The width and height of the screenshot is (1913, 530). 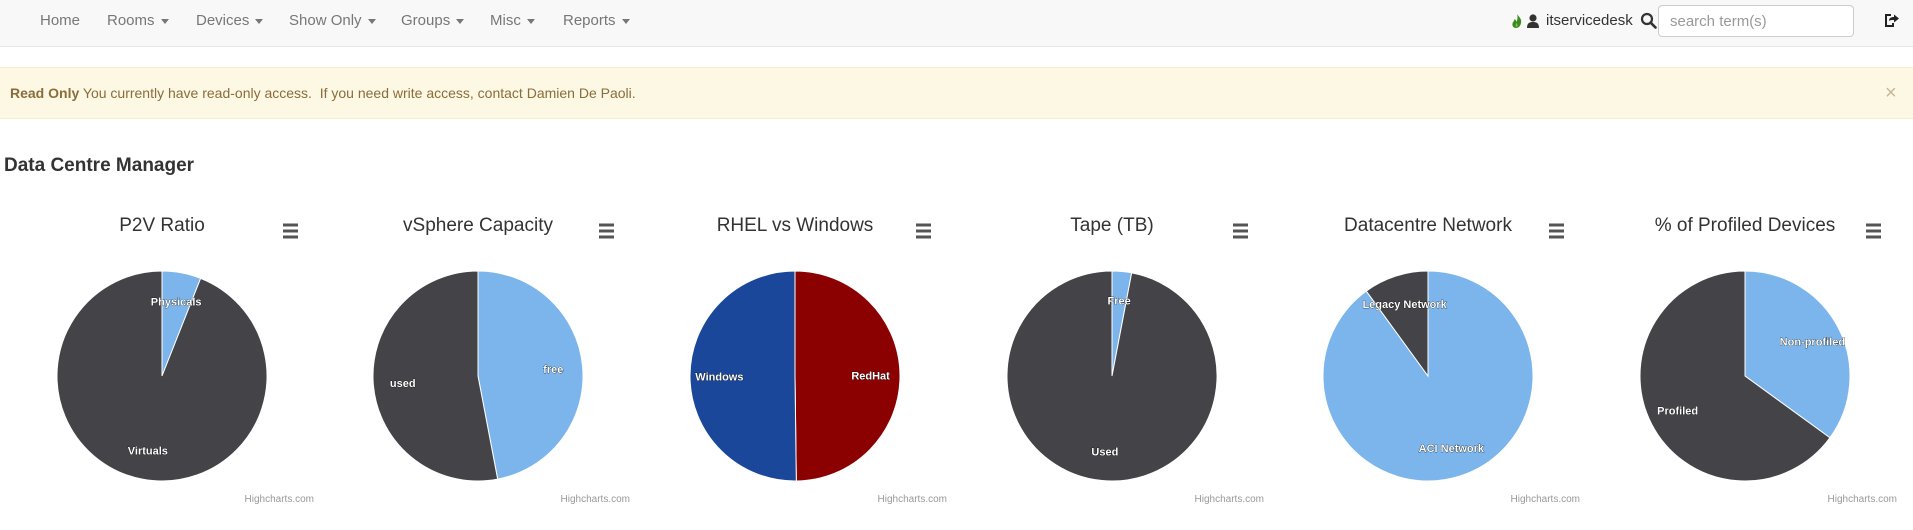 What do you see at coordinates (426, 20) in the screenshot?
I see `nav-groups-label: Groups` at bounding box center [426, 20].